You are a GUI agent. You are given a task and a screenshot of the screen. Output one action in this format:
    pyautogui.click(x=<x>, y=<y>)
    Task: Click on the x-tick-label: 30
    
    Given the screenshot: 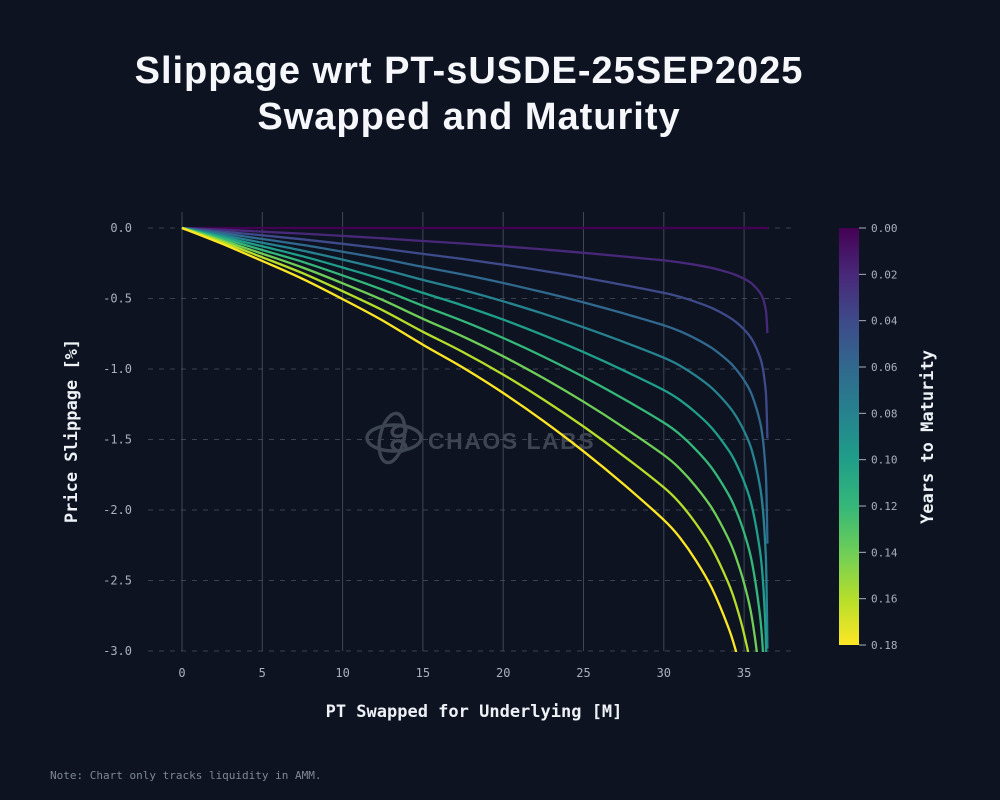 What is the action you would take?
    pyautogui.click(x=664, y=673)
    